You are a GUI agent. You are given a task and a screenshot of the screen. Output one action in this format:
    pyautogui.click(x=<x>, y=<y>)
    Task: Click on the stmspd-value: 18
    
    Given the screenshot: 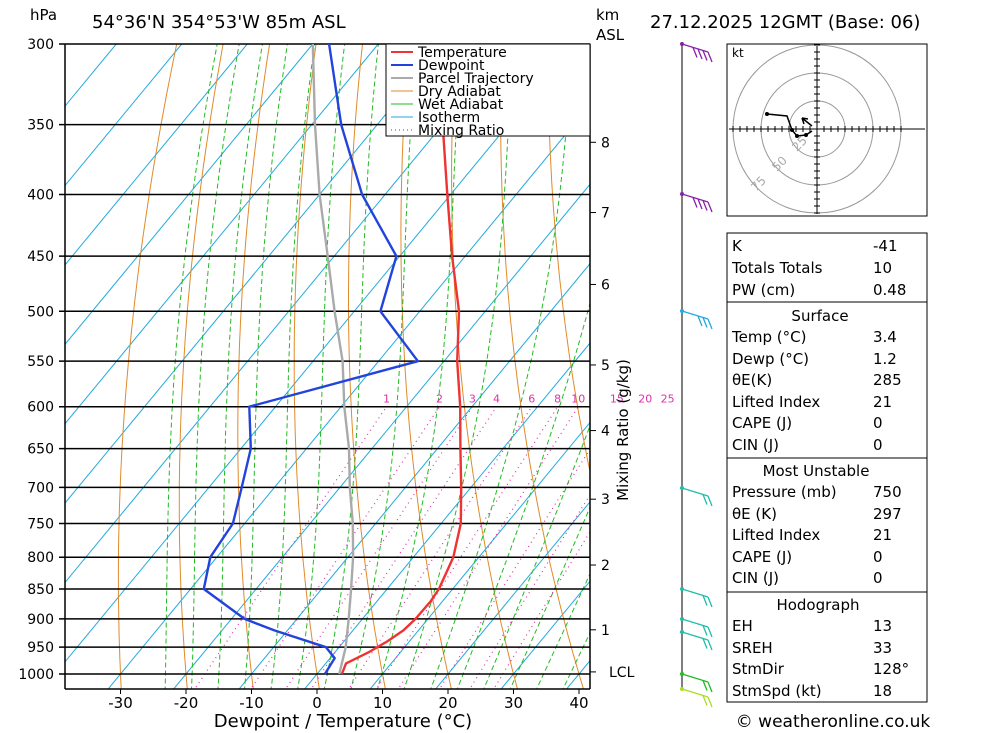 What is the action you would take?
    pyautogui.click(x=882, y=691)
    